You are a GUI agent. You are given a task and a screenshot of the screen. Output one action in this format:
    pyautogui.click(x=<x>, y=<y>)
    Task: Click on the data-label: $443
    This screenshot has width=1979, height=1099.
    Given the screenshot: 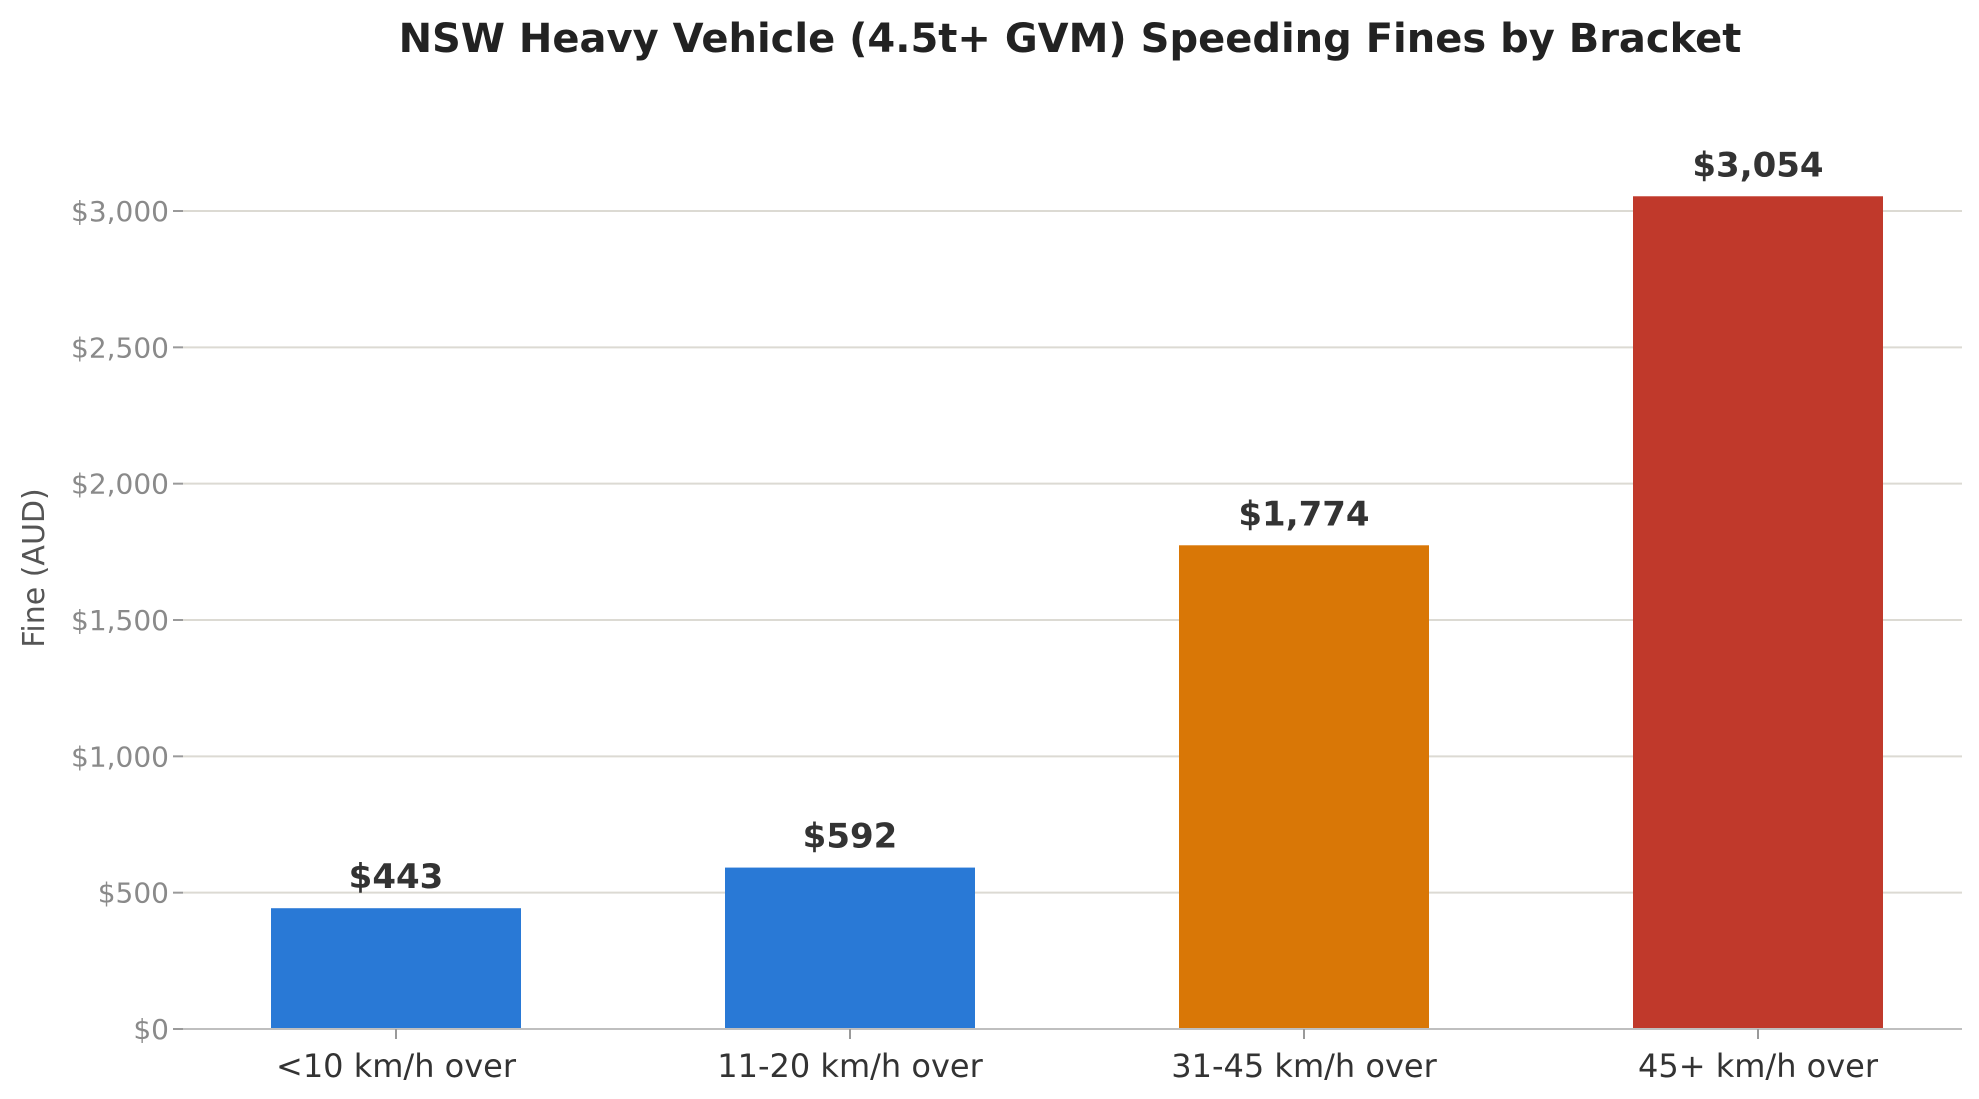 What is the action you would take?
    pyautogui.click(x=396, y=877)
    